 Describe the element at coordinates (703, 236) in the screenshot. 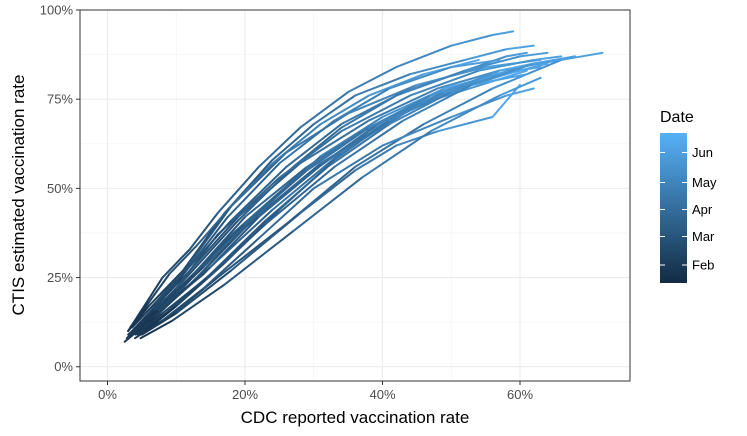

I see `legend-label-mar: Mar` at that location.